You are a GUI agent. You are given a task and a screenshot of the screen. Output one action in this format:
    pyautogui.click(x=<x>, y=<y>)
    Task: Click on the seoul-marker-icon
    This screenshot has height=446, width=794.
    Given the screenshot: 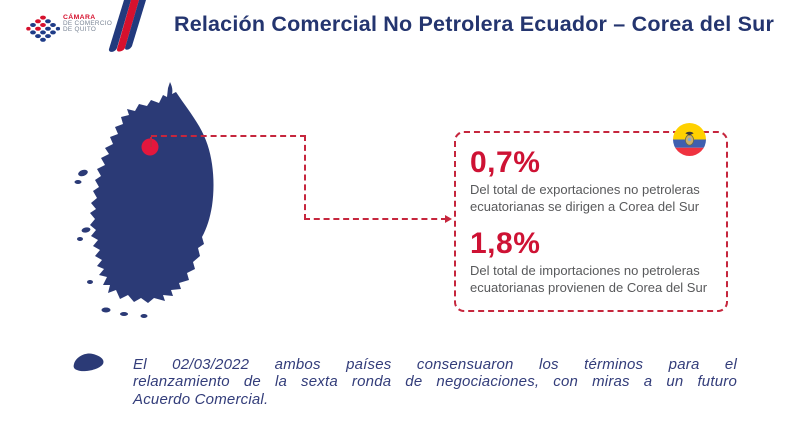 What is the action you would take?
    pyautogui.click(x=150, y=147)
    